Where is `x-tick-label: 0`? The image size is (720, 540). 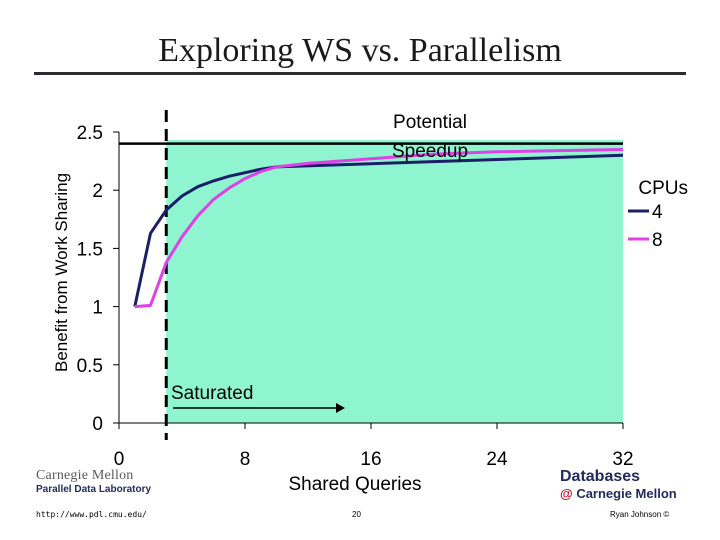
x-tick-label: 0 is located at coordinates (119, 459).